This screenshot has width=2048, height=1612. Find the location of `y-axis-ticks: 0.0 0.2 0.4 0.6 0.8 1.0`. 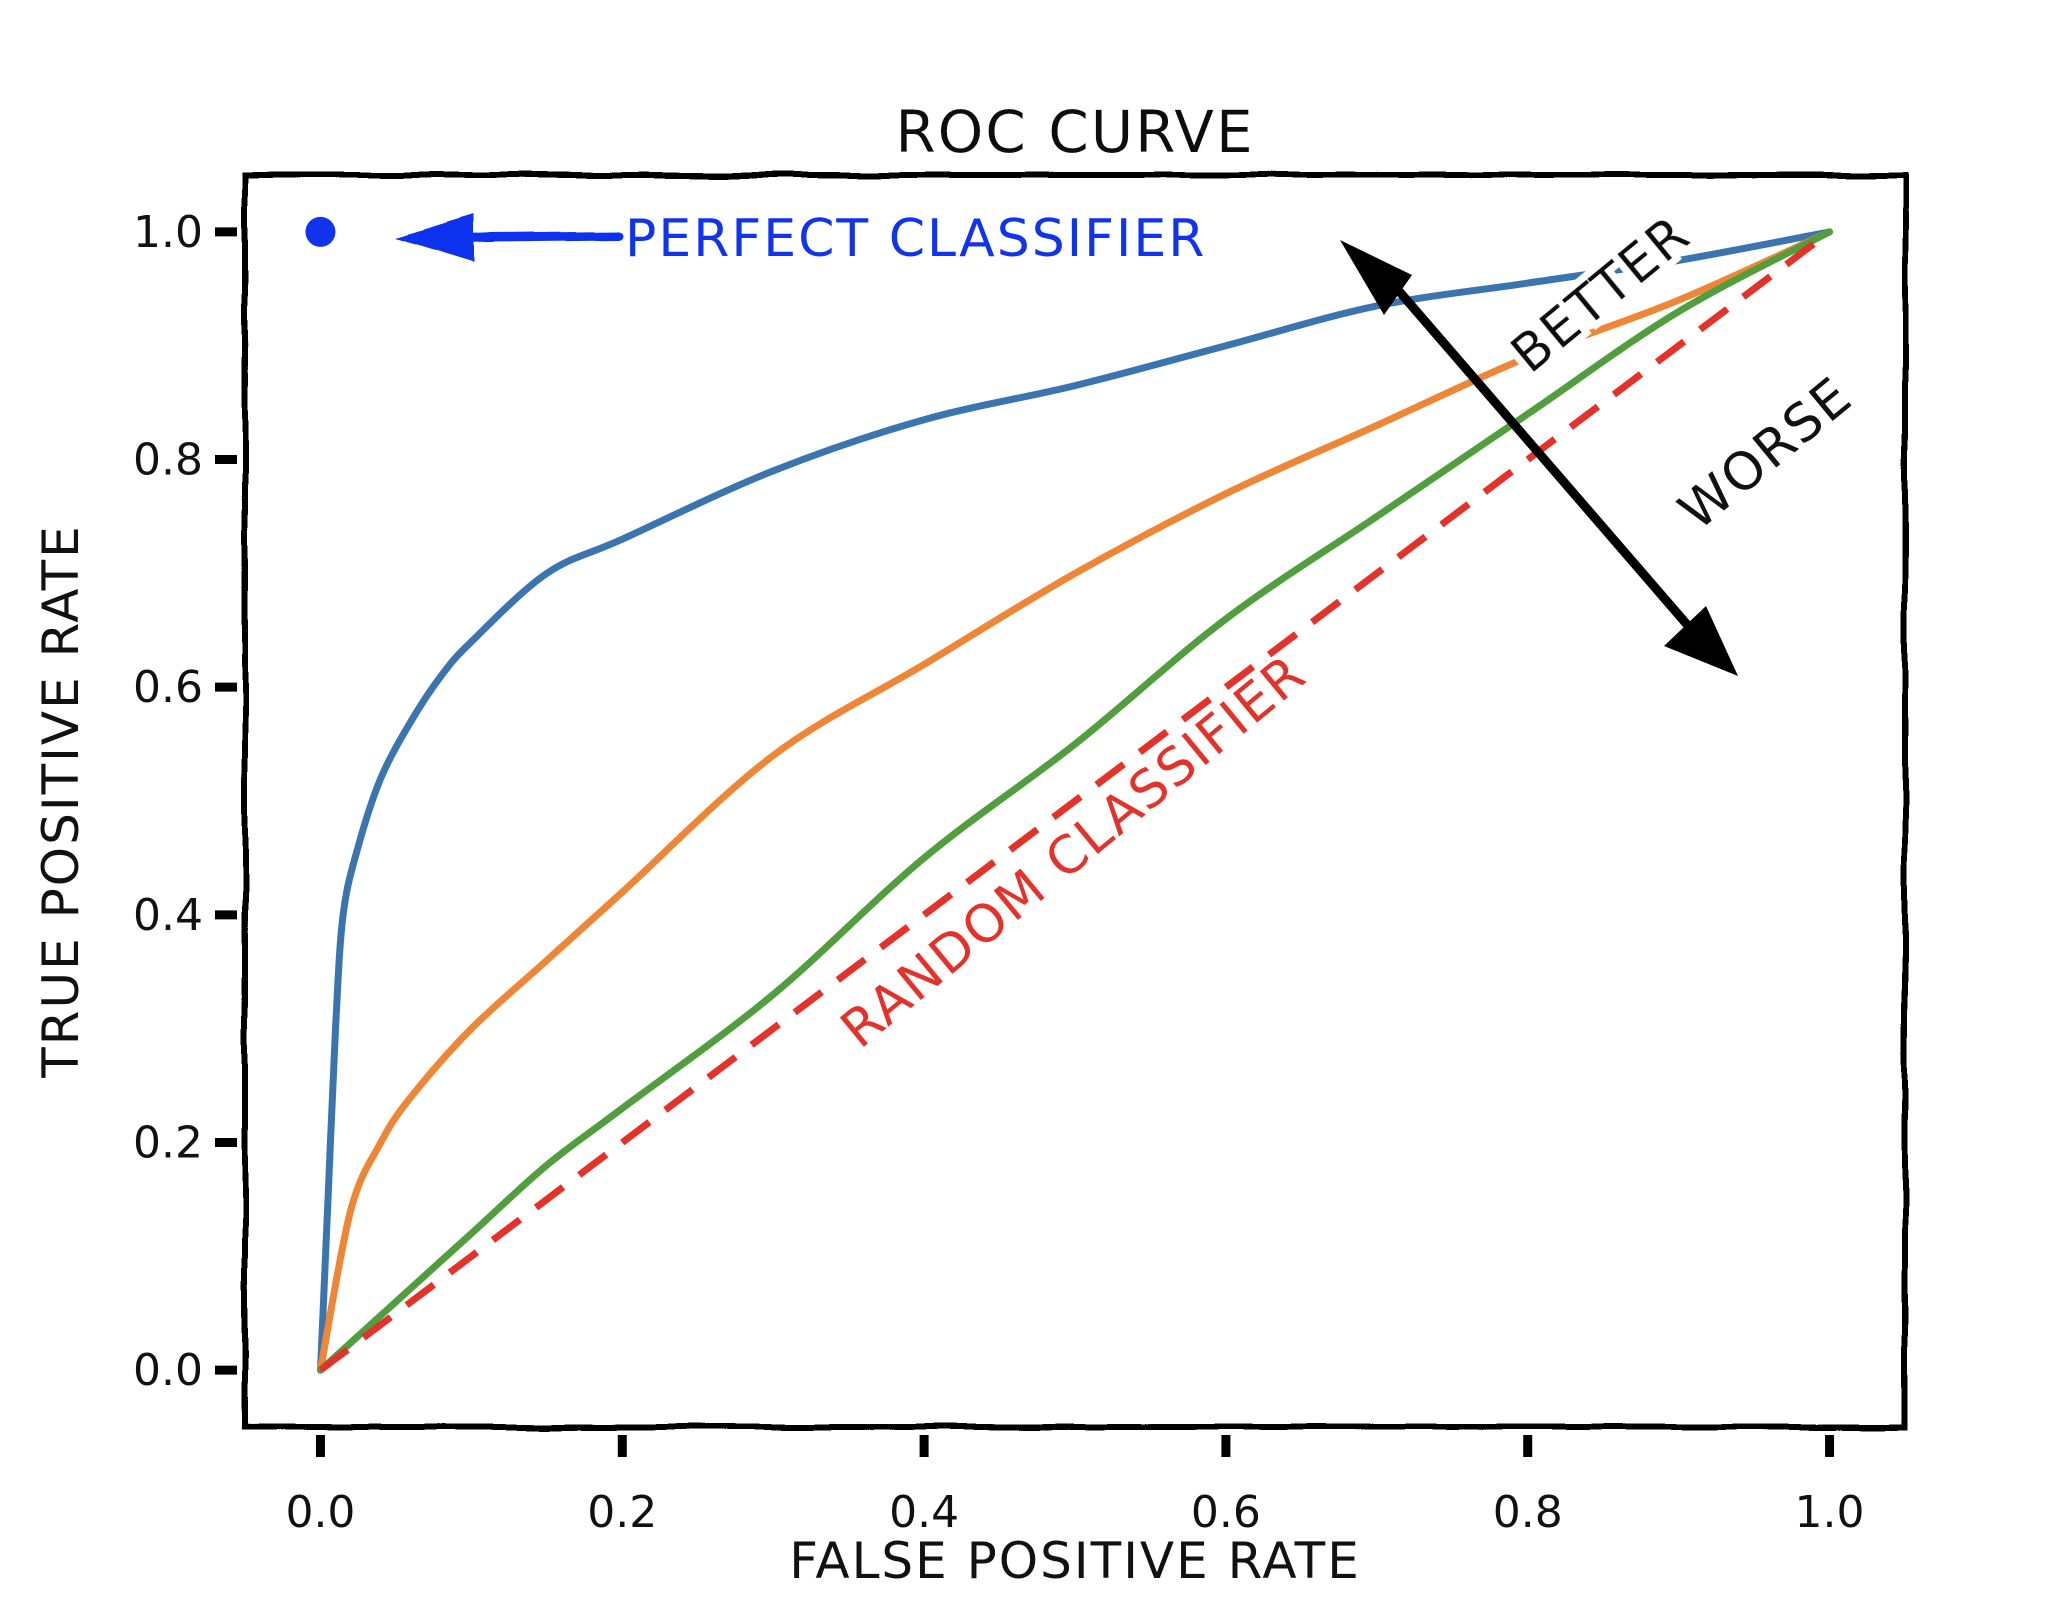

y-axis-ticks: 0.0 0.2 0.4 0.6 0.8 1.0 is located at coordinates (185, 801).